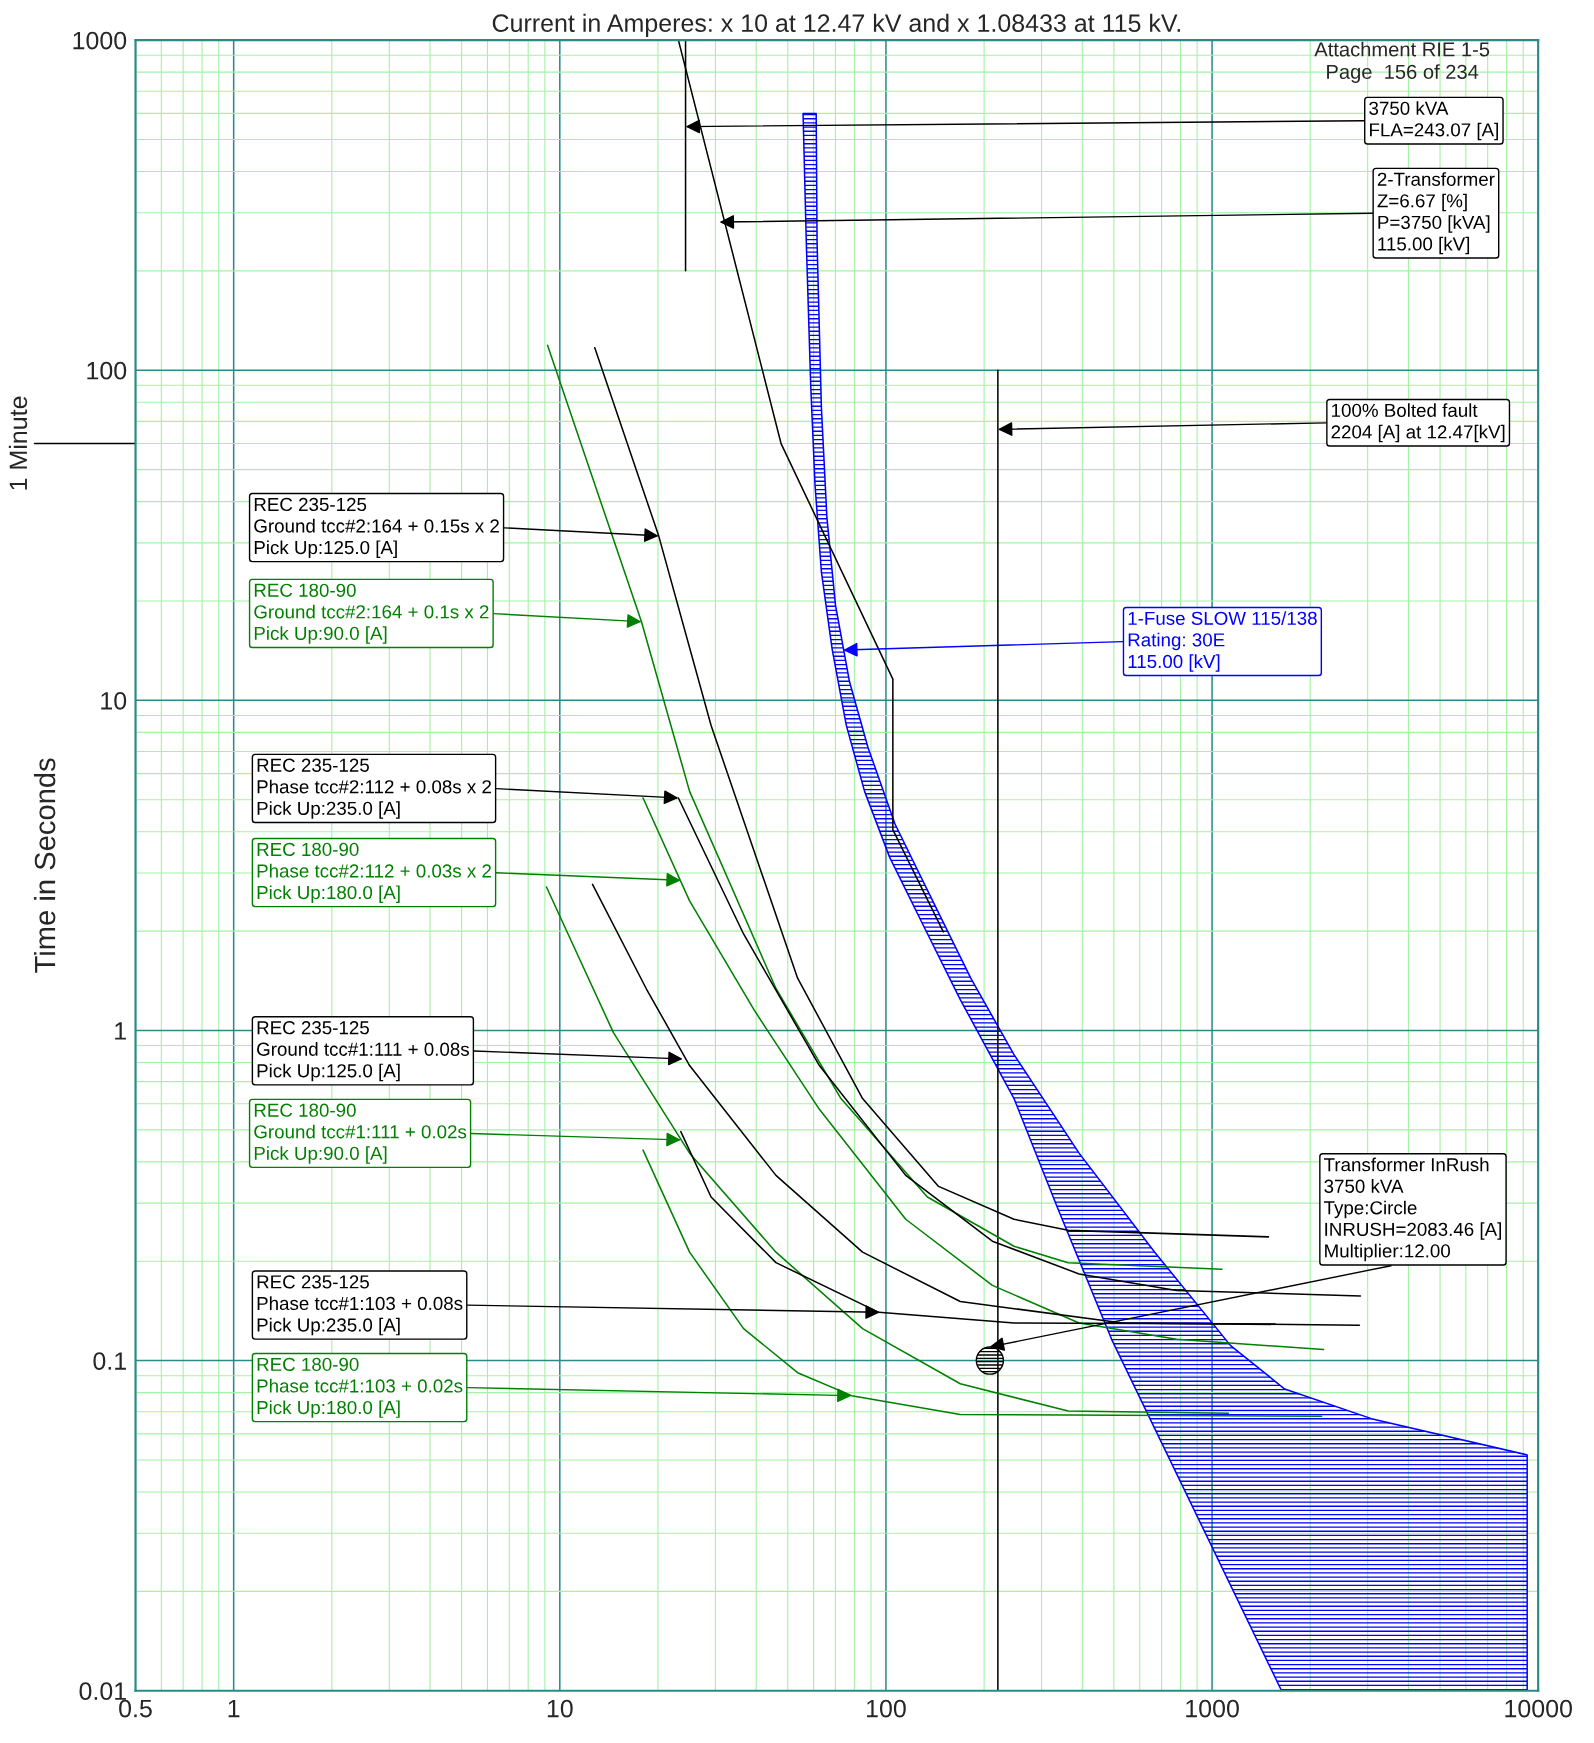  What do you see at coordinates (360, 1133) in the screenshot?
I see `annotation: REC 180-90 Ground tcc#1:111 + 0.02s Pick Up:90.0 [A]` at bounding box center [360, 1133].